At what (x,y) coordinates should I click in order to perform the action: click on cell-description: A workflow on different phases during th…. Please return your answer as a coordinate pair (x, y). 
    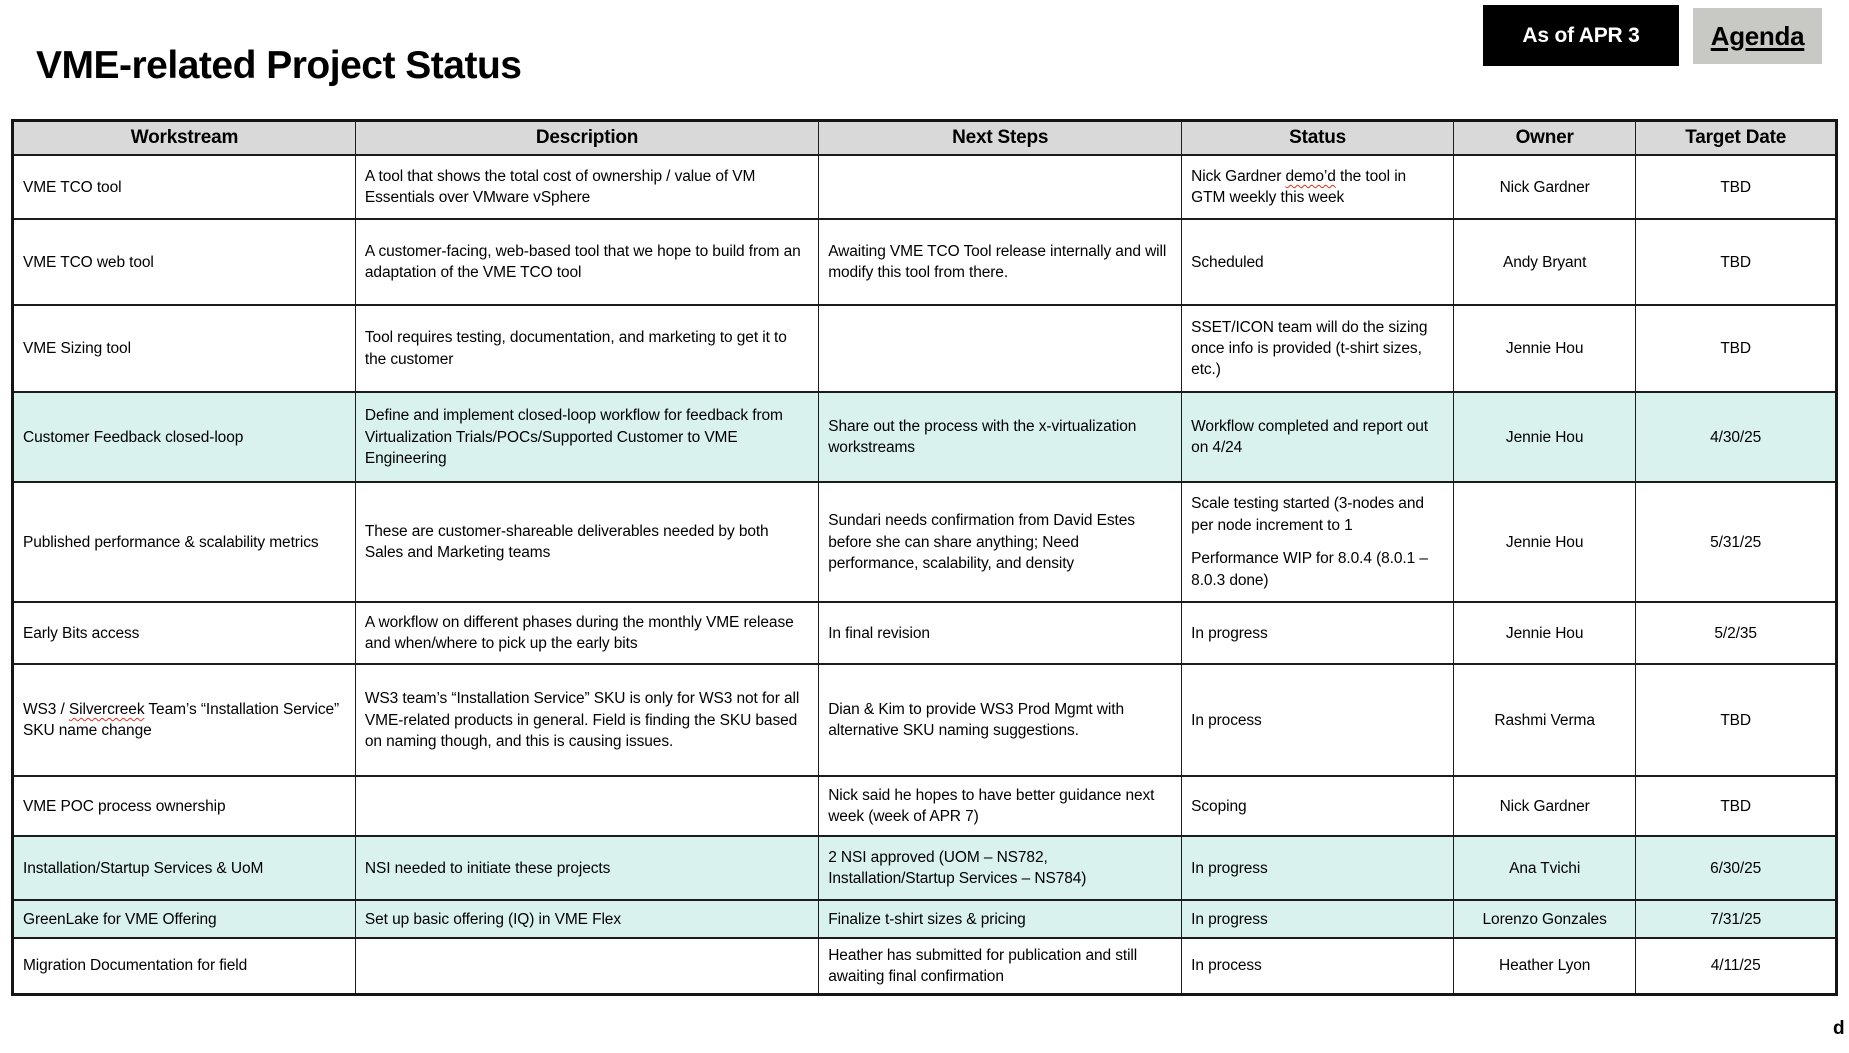
    Looking at the image, I should click on (587, 633).